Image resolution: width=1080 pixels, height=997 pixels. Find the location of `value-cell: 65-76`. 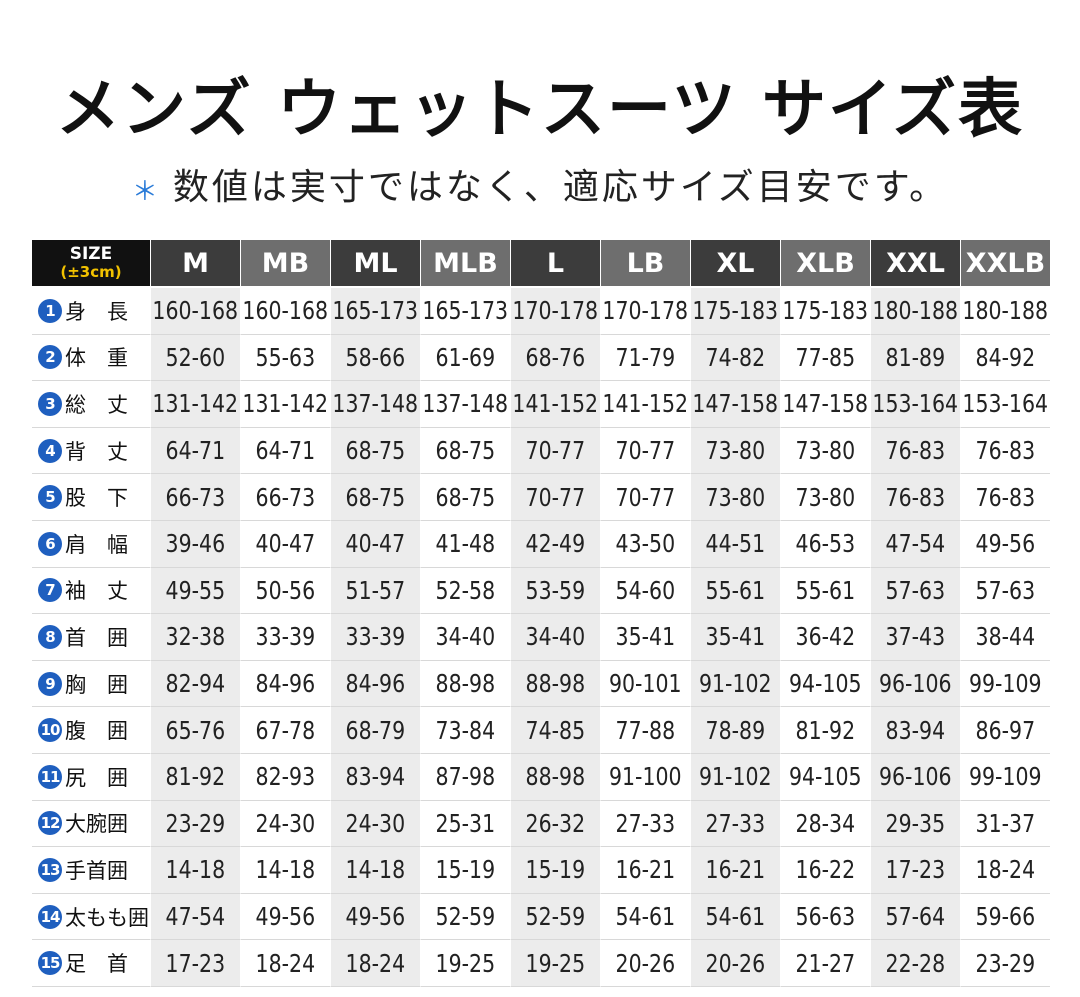

value-cell: 65-76 is located at coordinates (195, 730).